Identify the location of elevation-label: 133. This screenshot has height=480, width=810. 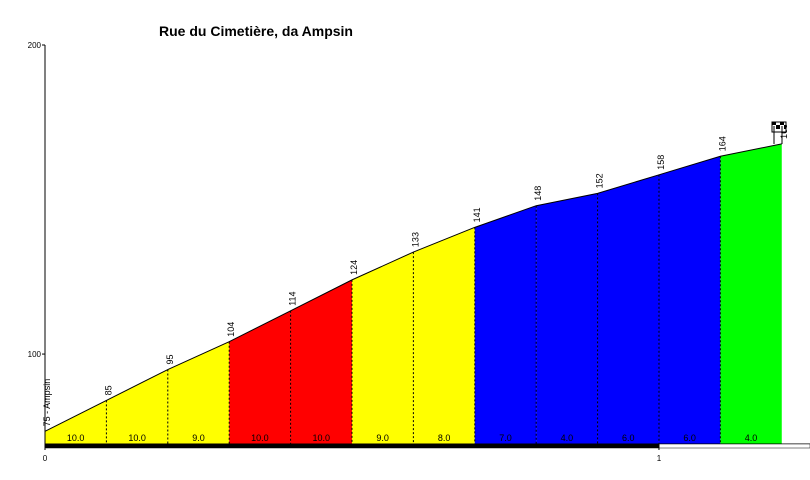
(415, 239).